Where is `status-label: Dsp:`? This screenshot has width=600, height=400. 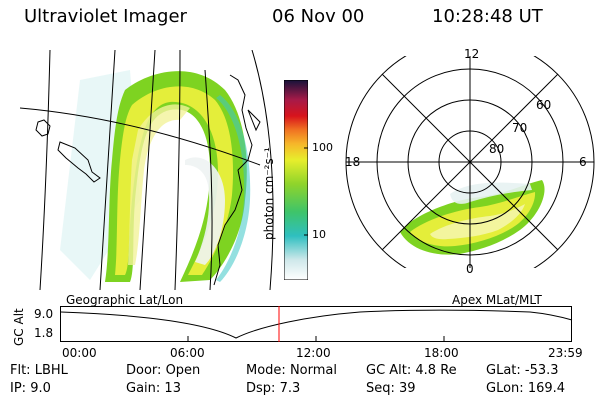 status-label: Dsp: is located at coordinates (261, 388).